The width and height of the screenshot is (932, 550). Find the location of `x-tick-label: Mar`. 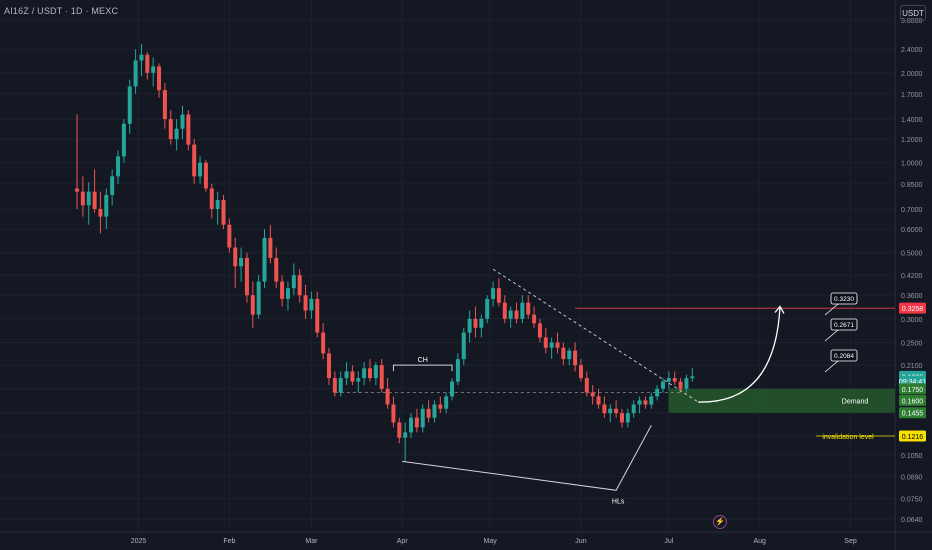

x-tick-label: Mar is located at coordinates (311, 541).